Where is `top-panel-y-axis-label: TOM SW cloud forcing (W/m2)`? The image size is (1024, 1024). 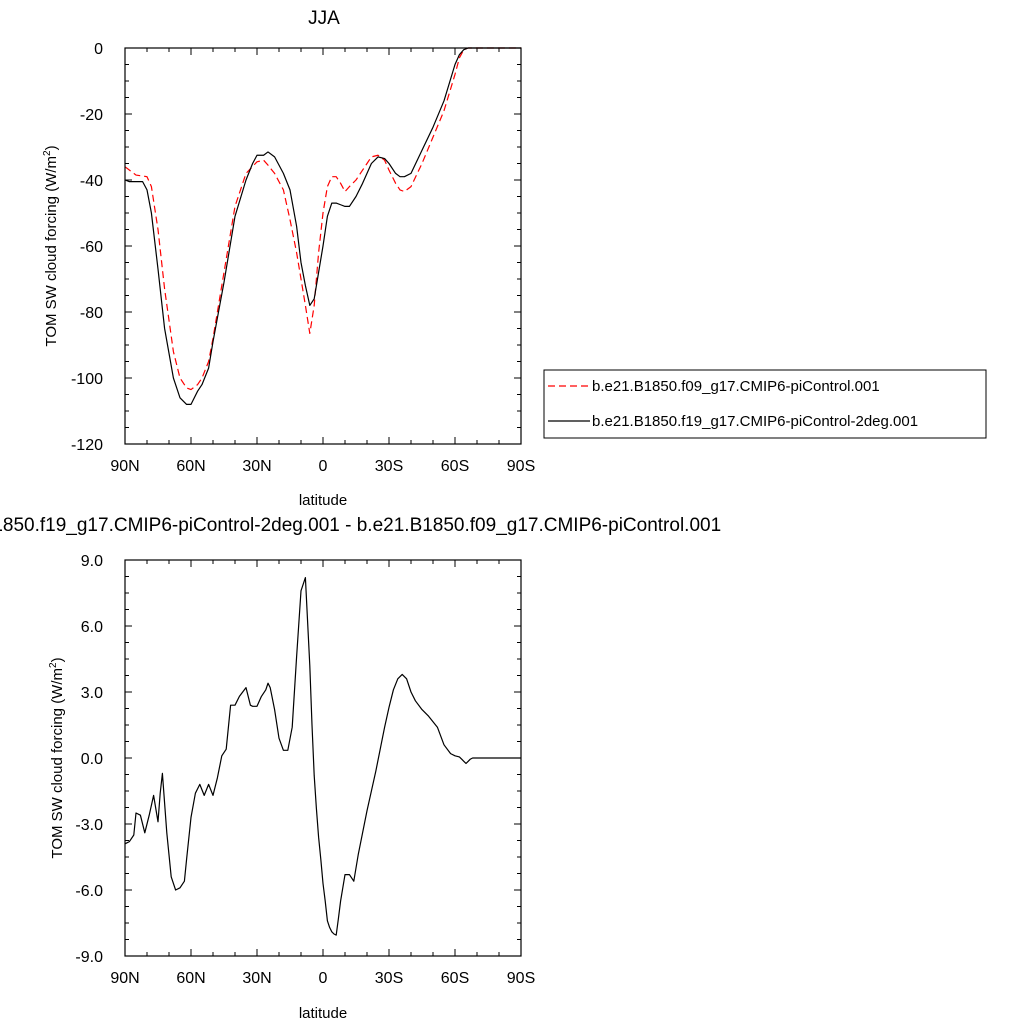
top-panel-y-axis-label: TOM SW cloud forcing (W/m2) is located at coordinates (51, 245).